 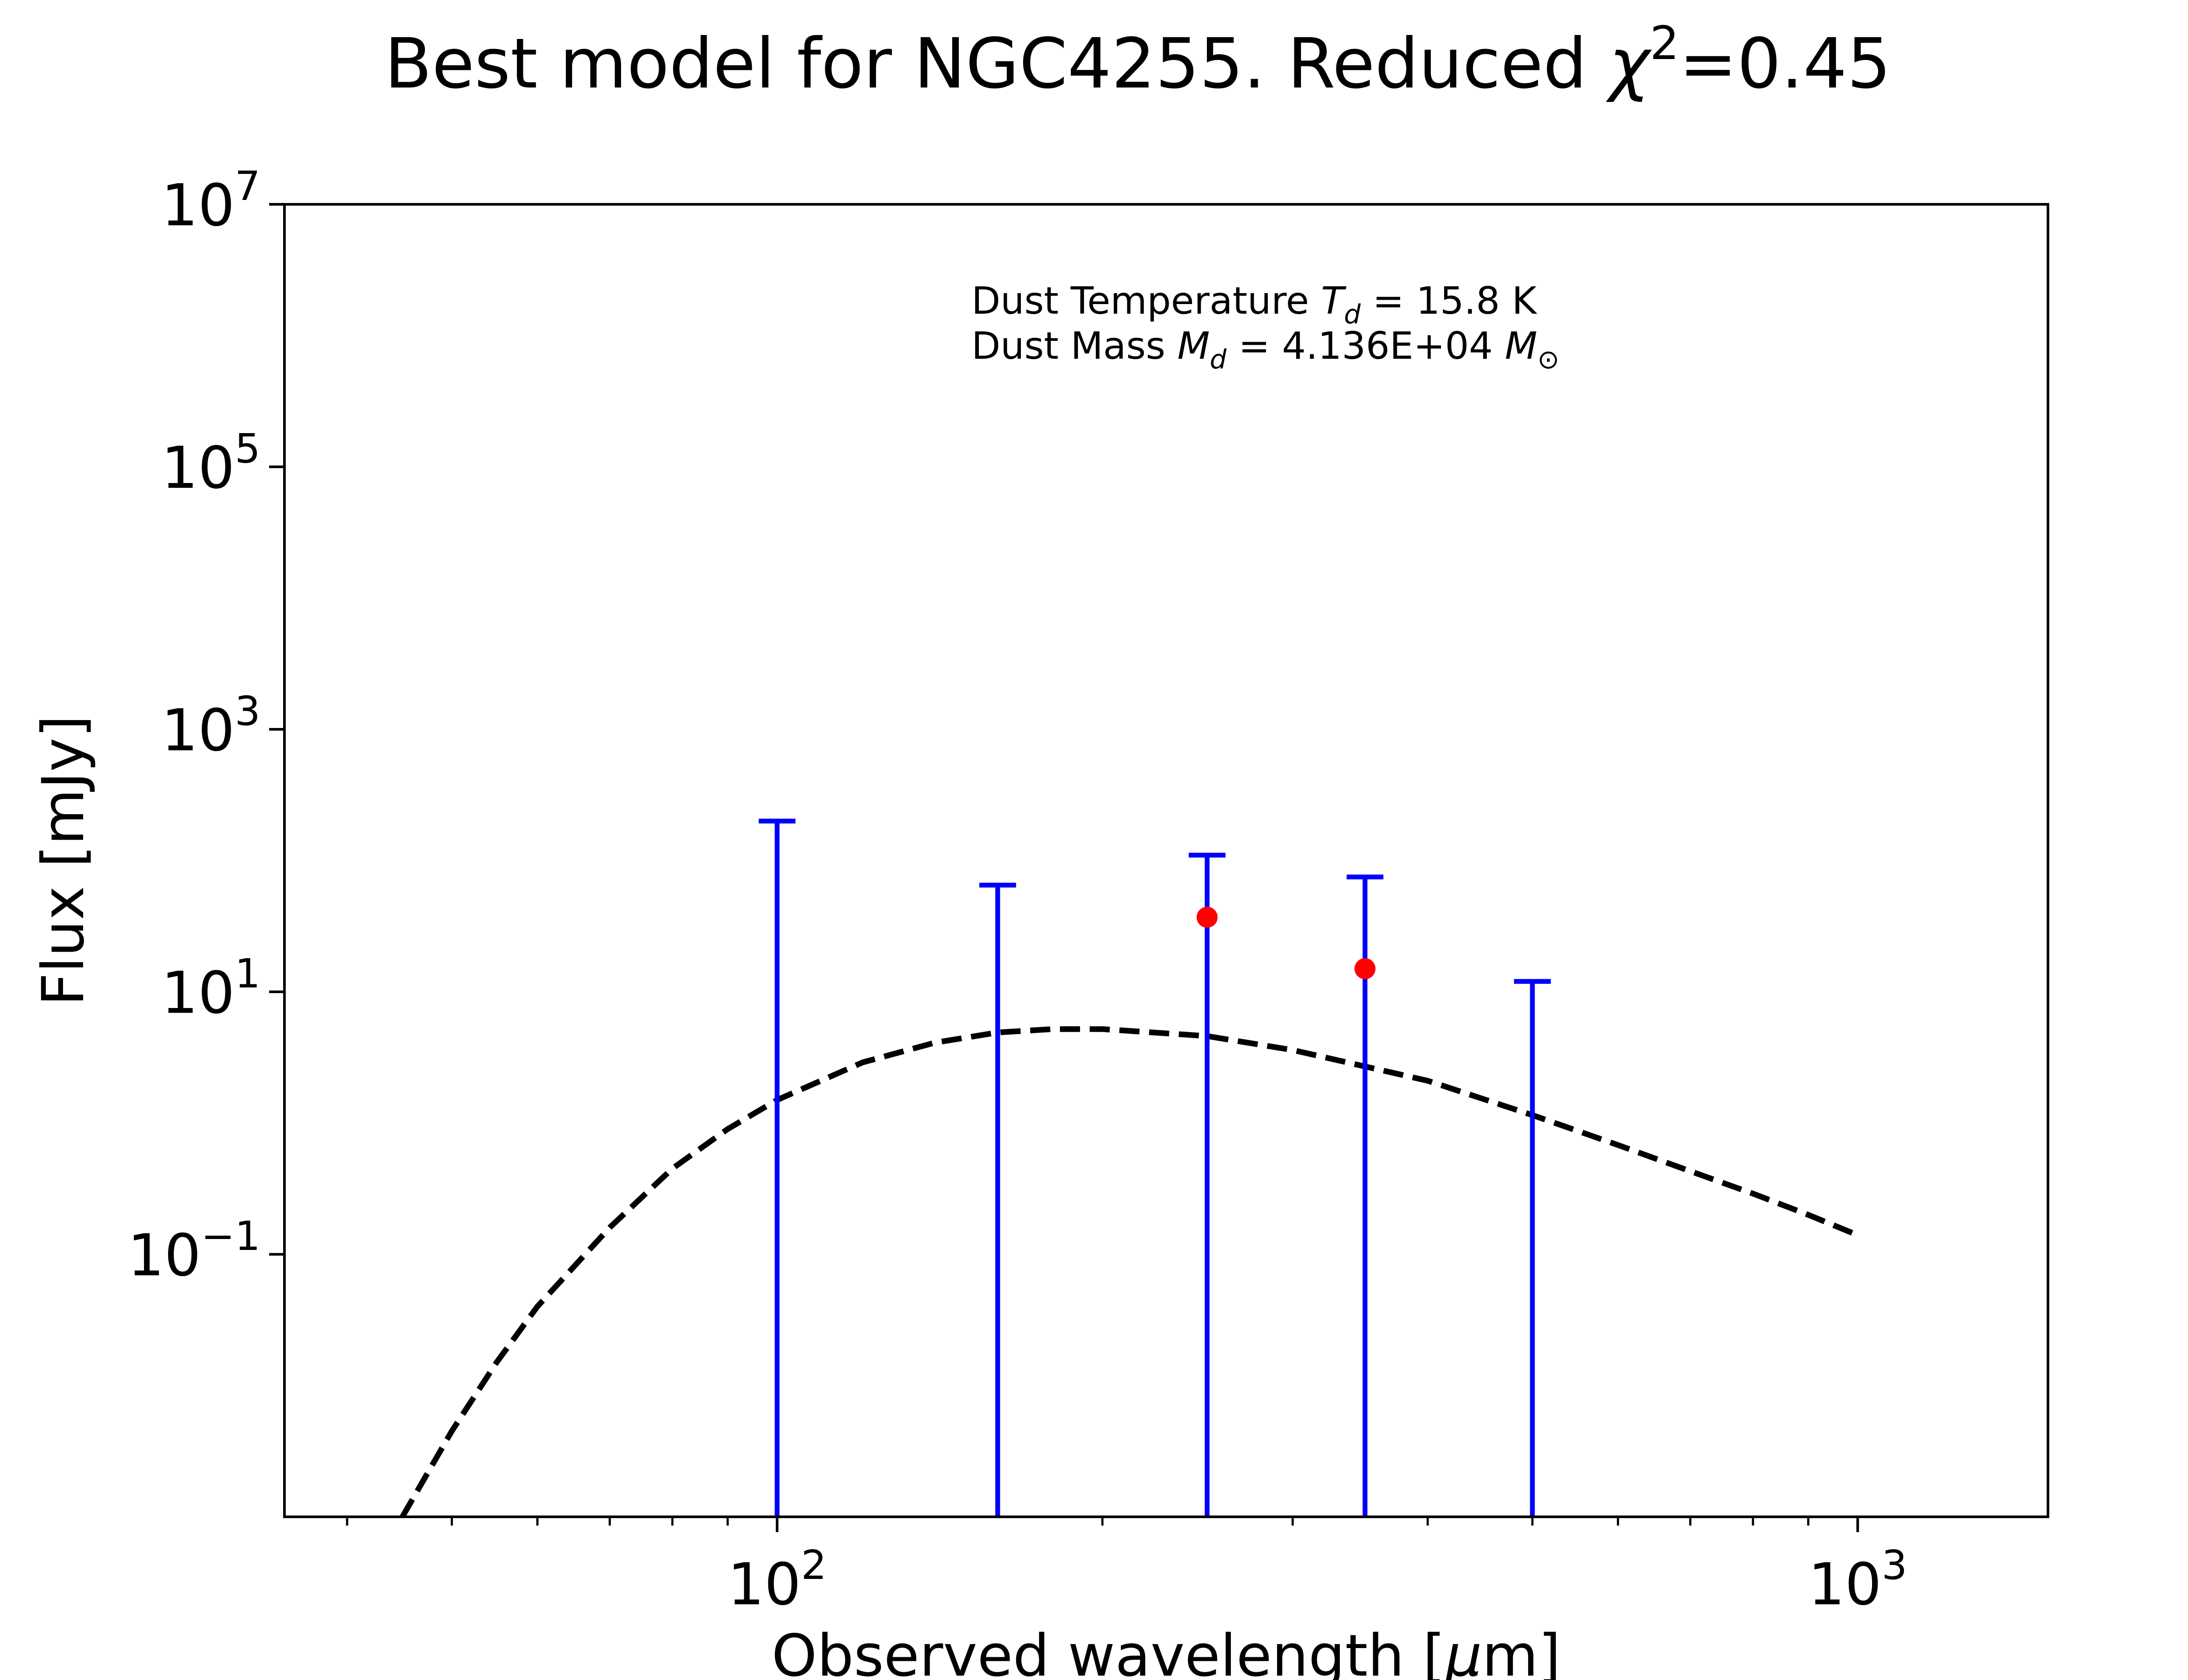 What do you see at coordinates (1521, 1651) in the screenshot?
I see `xlabel-unit: m]` at bounding box center [1521, 1651].